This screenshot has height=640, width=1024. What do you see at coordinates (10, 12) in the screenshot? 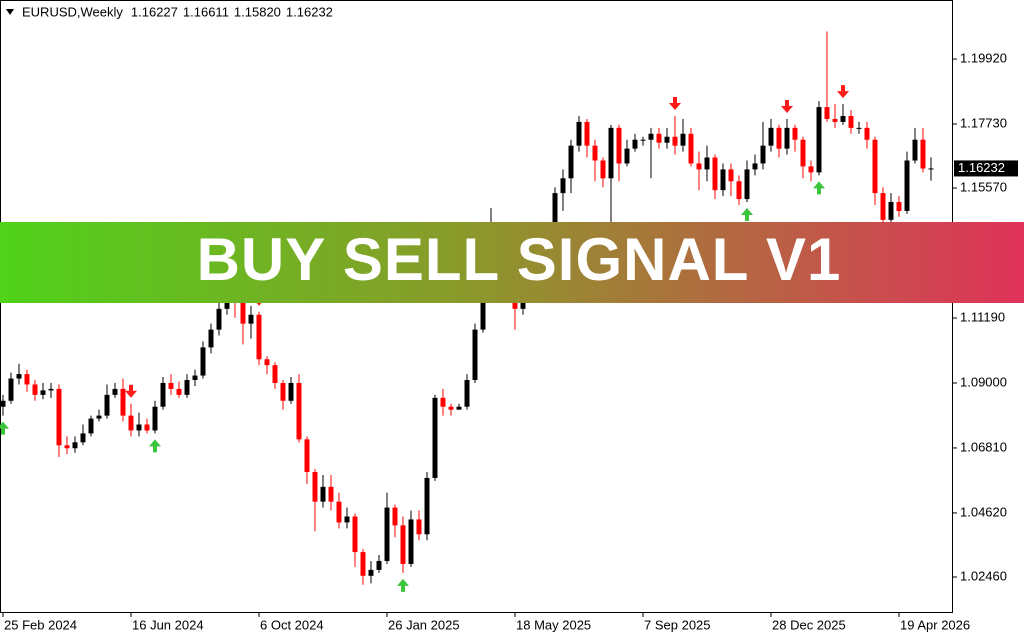
I see `dropdown-icon` at bounding box center [10, 12].